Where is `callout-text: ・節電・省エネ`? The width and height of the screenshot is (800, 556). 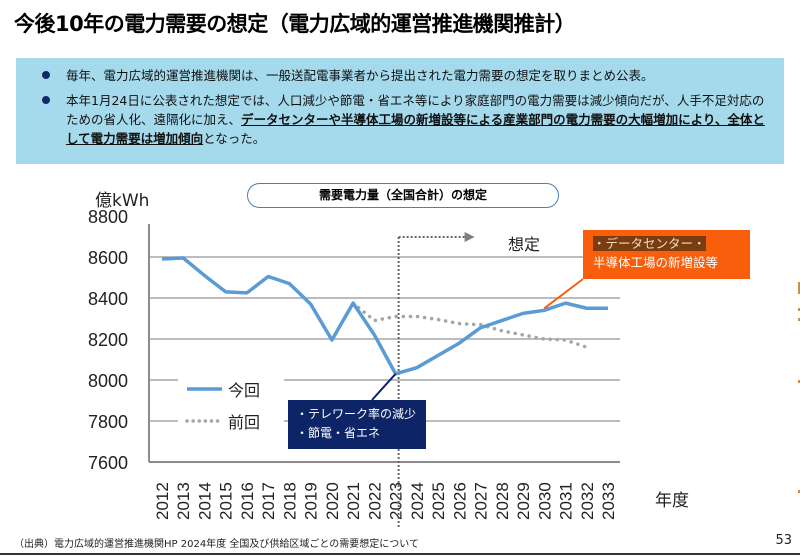
callout-text: ・節電・省エネ is located at coordinates (338, 433).